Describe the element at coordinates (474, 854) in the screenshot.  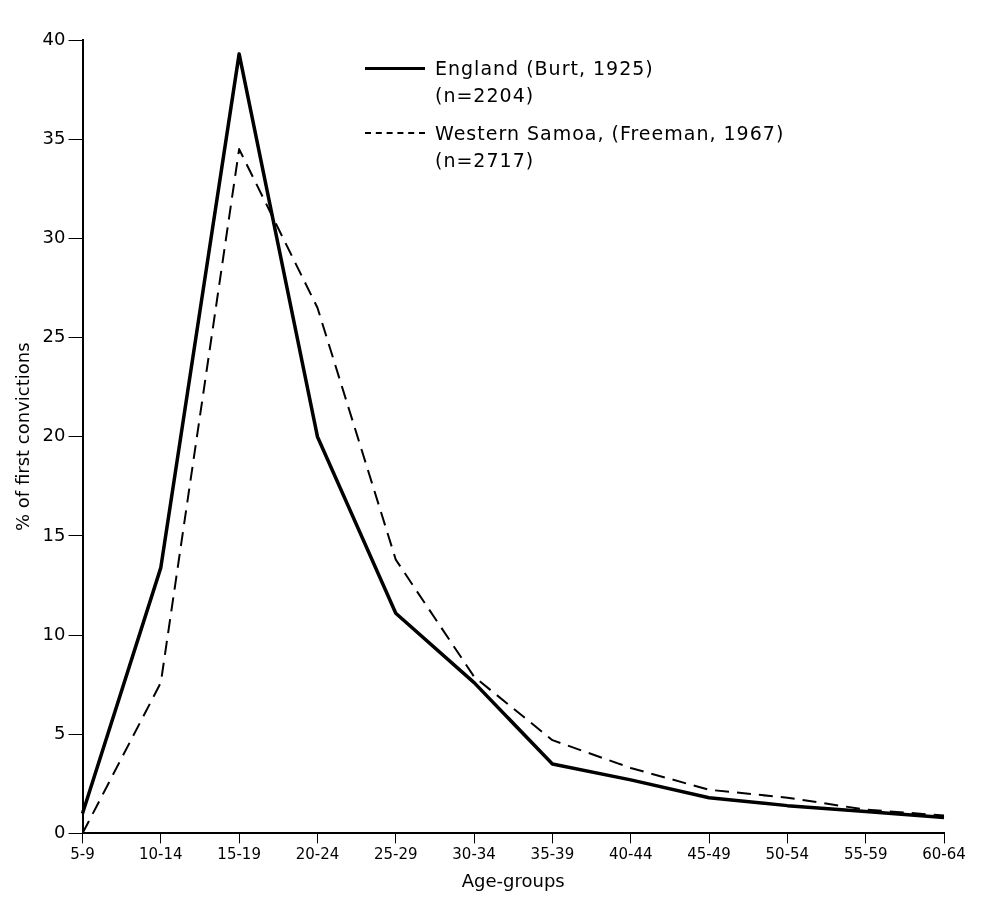
I see `x-tick-label: 30-34` at that location.